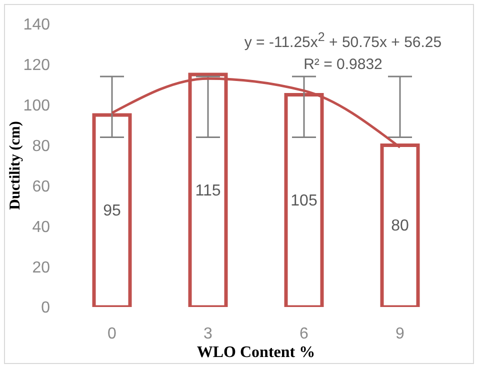 This screenshot has width=480, height=371. Describe the element at coordinates (112, 211) in the screenshot. I see `data-label: 95` at that location.